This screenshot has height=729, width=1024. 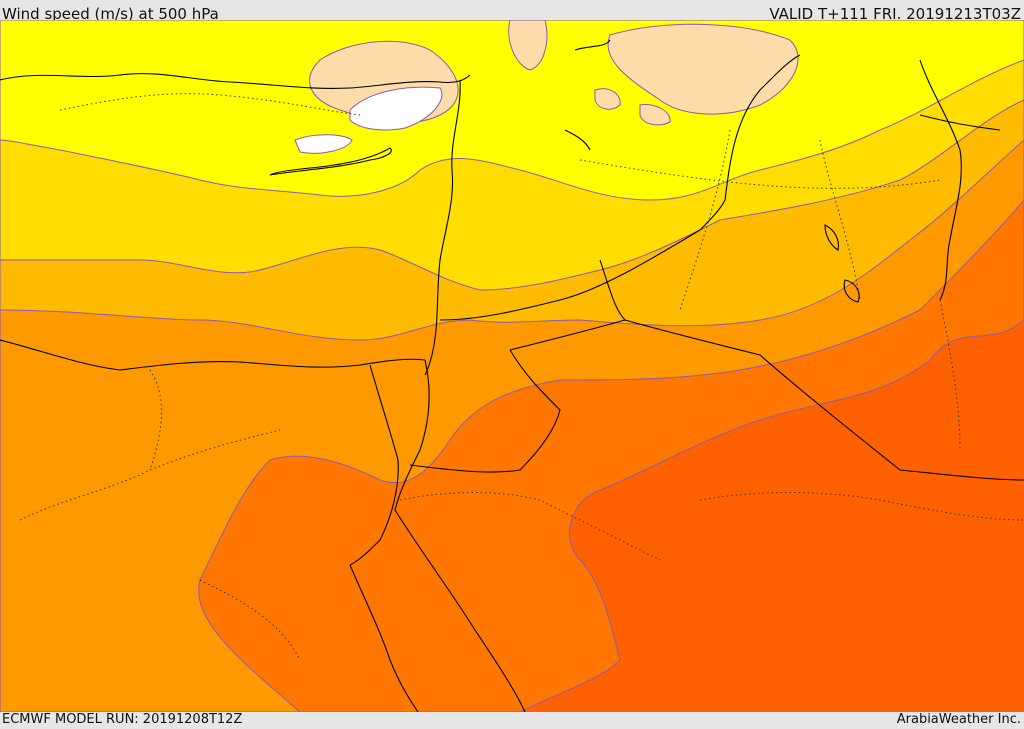 What do you see at coordinates (895, 14) in the screenshot?
I see `valid-time: VALID T+111 FRI. 20191213T03Z` at bounding box center [895, 14].